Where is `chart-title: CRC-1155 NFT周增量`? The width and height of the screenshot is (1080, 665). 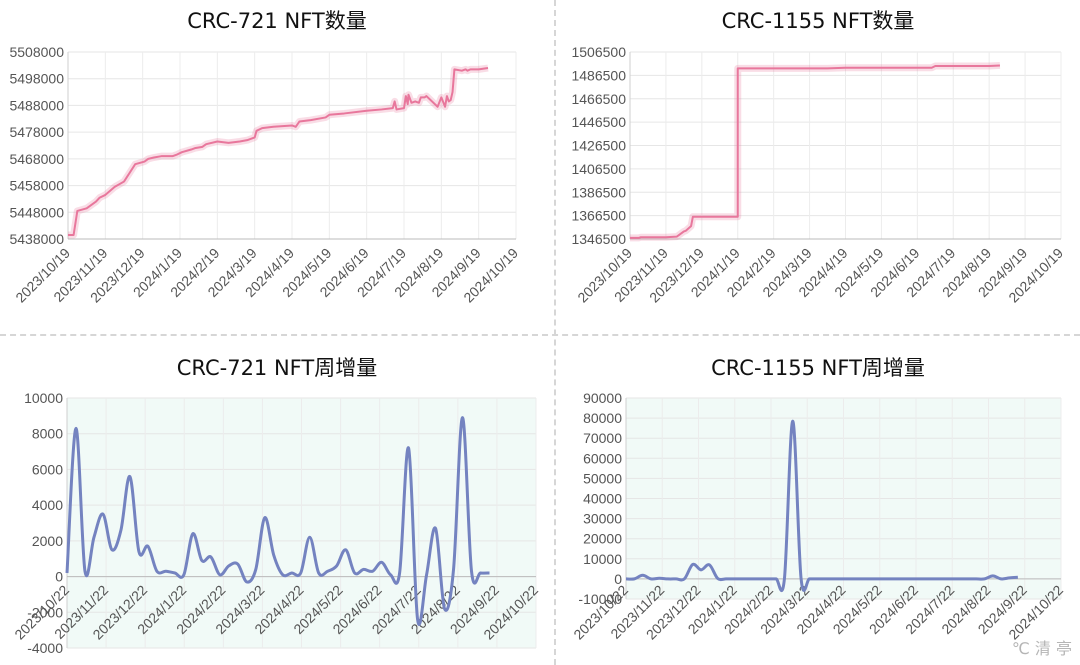 chart-title: CRC-1155 NFT周增量 is located at coordinates (818, 368).